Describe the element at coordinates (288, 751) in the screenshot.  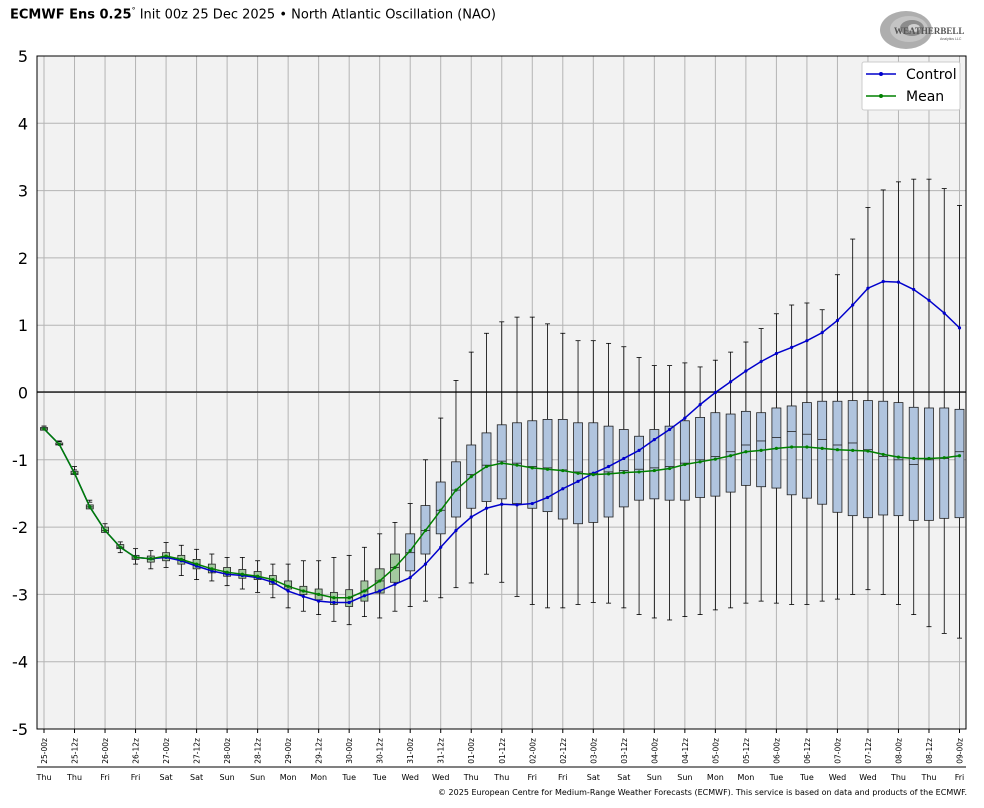
I see `x-tick-label: 29-00z` at that location.